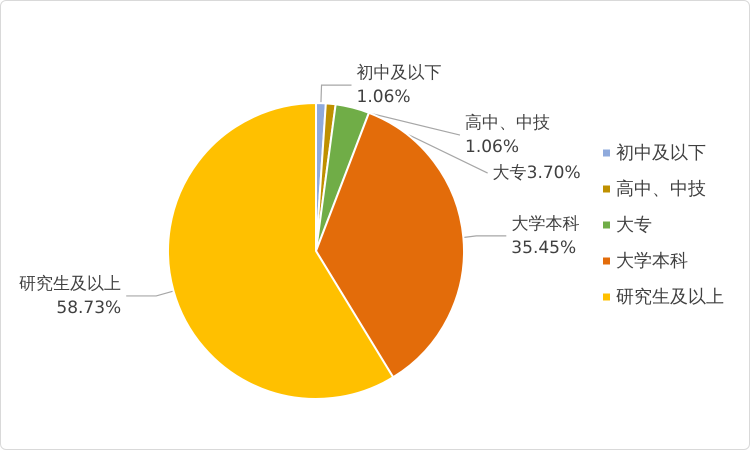  I want to click on slice-label: 大学本科, so click(545, 224).